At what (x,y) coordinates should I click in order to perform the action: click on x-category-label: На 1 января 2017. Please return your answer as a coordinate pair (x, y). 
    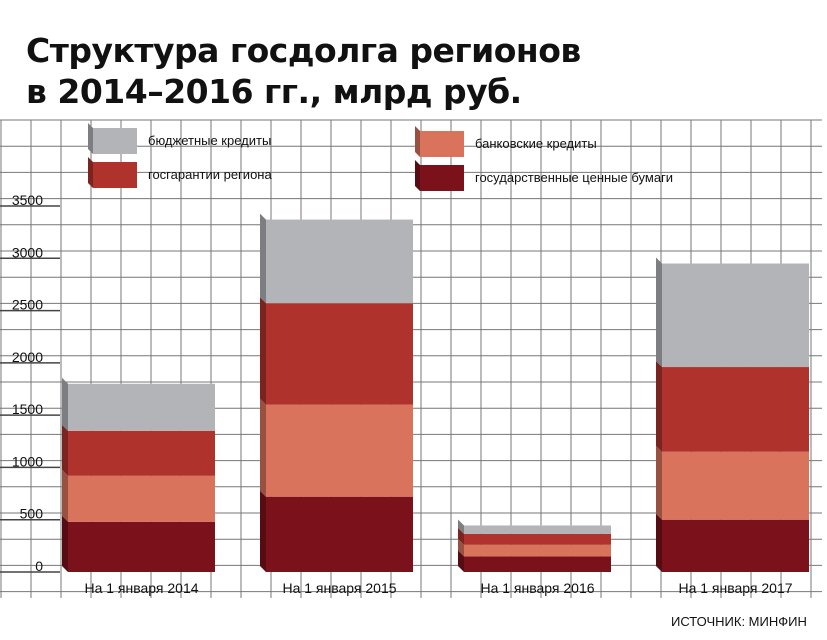
    Looking at the image, I should click on (735, 588).